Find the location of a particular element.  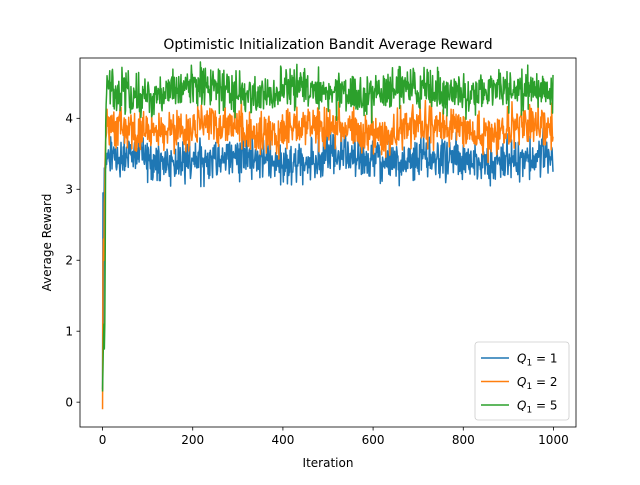

x-tick-label: 600 is located at coordinates (373, 440).